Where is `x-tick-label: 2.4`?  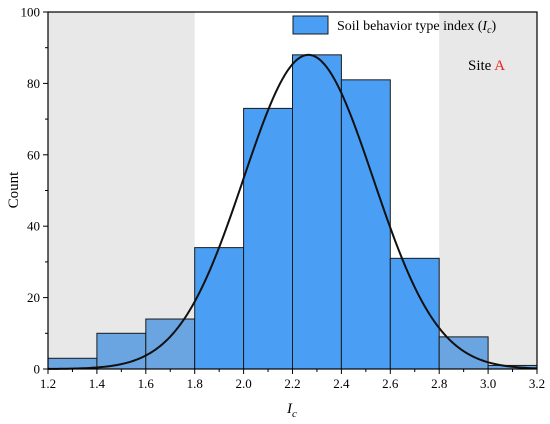
x-tick-label: 2.4 is located at coordinates (341, 383).